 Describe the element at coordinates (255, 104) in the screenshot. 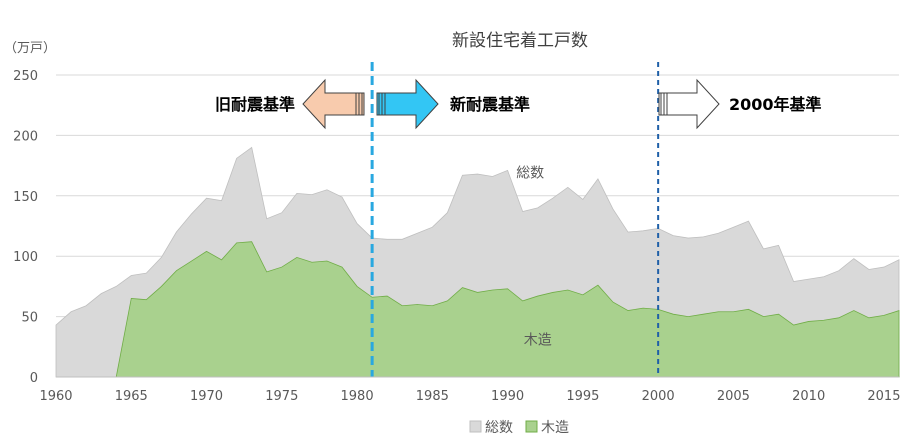

I see `era-label-old: 旧耐震基準` at that location.